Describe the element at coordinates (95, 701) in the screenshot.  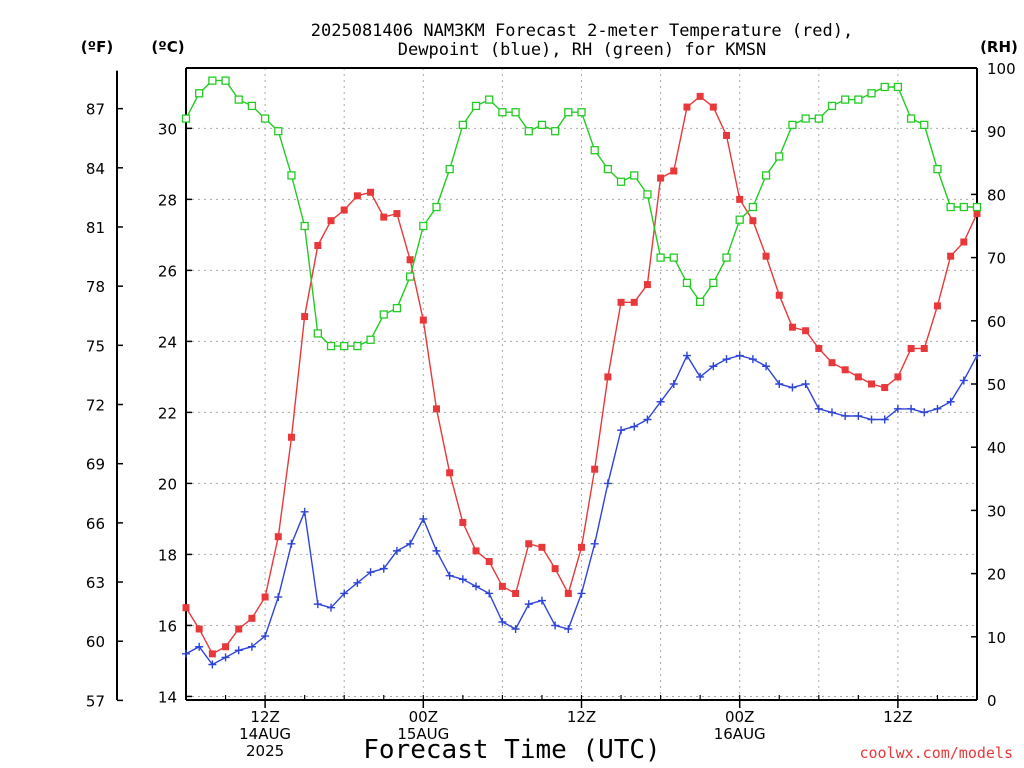
I see `fahrenheit-tick-label: 57` at that location.